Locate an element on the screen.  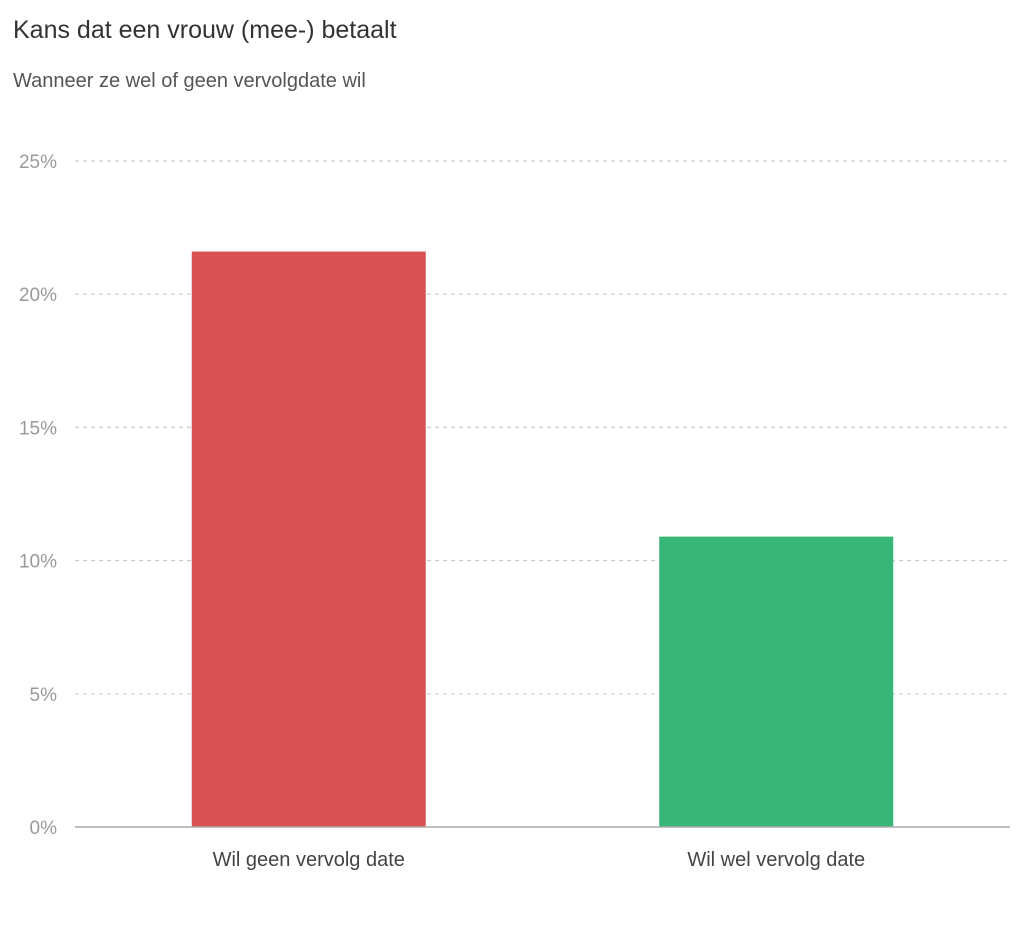
y-axis-ticks: 0% 5% 10% 15% 20% 25% is located at coordinates (38, 495).